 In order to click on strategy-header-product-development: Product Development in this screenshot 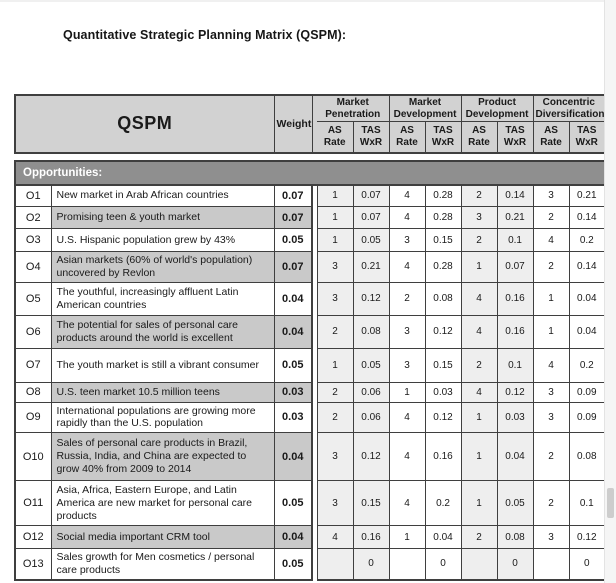, I will do `click(497, 108)`.